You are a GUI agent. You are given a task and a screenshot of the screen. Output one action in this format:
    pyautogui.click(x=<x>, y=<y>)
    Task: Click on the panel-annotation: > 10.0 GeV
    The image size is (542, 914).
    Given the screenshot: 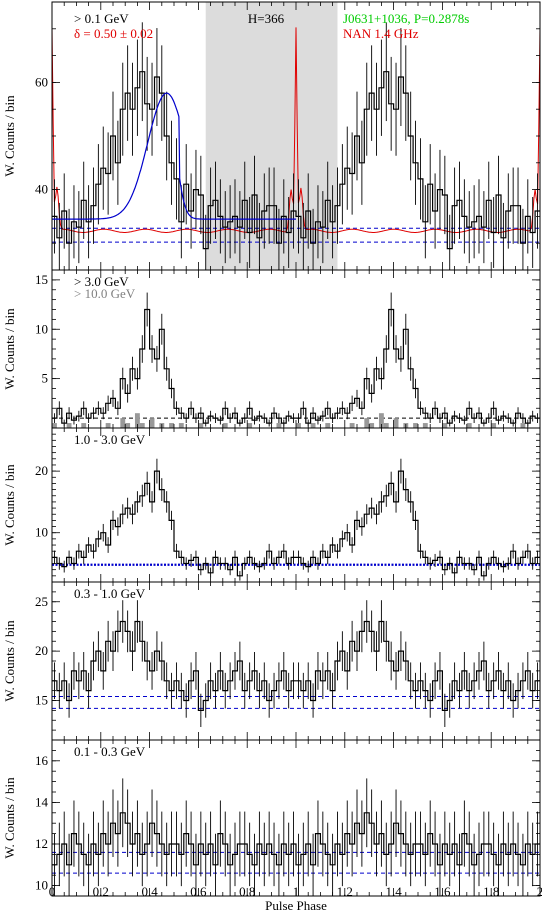 What is the action you would take?
    pyautogui.click(x=105, y=293)
    